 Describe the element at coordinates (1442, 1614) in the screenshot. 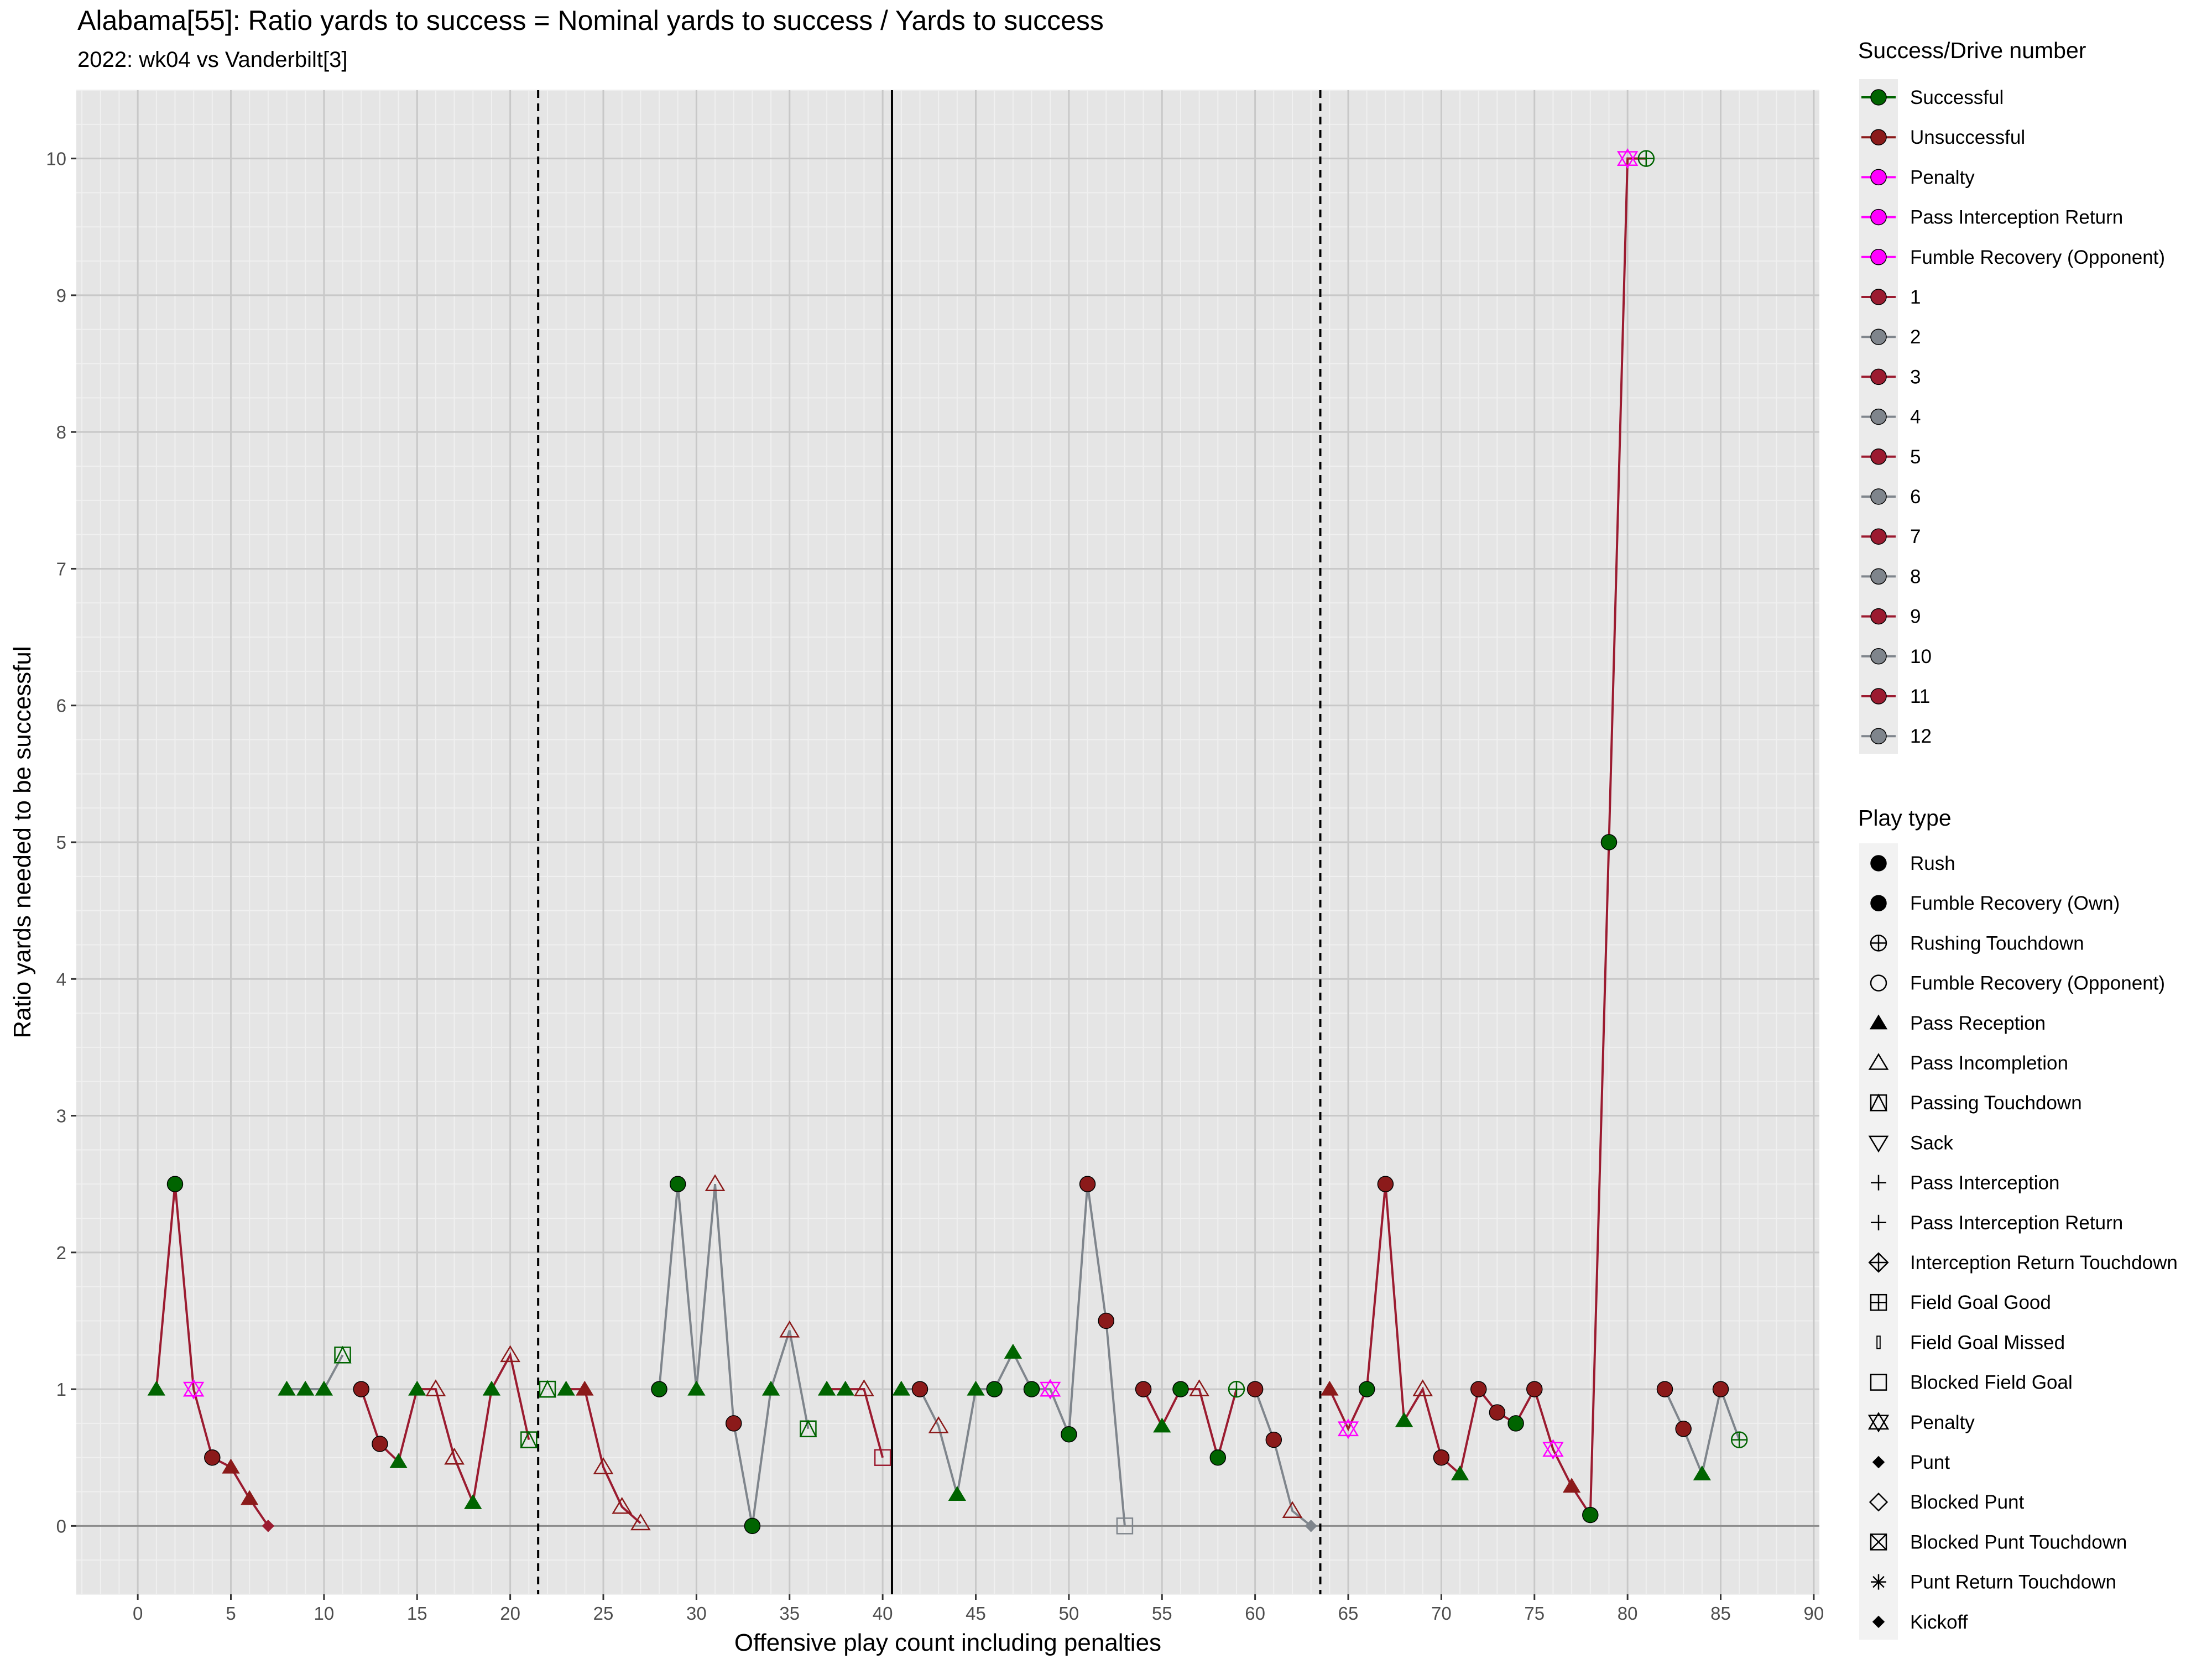

I see `x-tick-label: 70` at that location.